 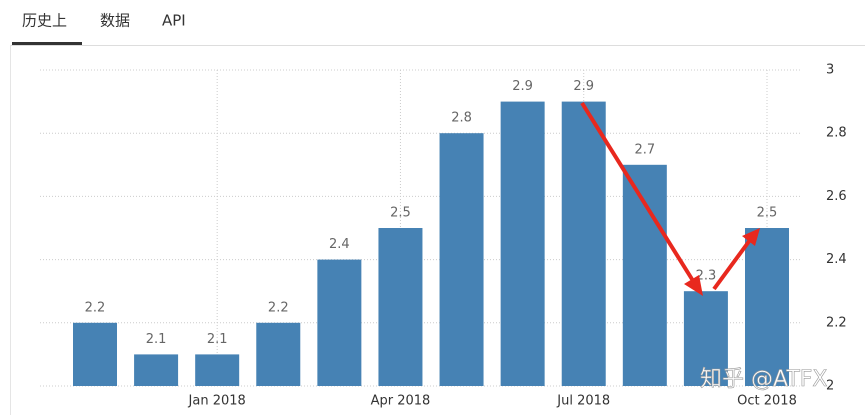 What do you see at coordinates (836, 133) in the screenshot?
I see `y-tick-label: 2.8` at bounding box center [836, 133].